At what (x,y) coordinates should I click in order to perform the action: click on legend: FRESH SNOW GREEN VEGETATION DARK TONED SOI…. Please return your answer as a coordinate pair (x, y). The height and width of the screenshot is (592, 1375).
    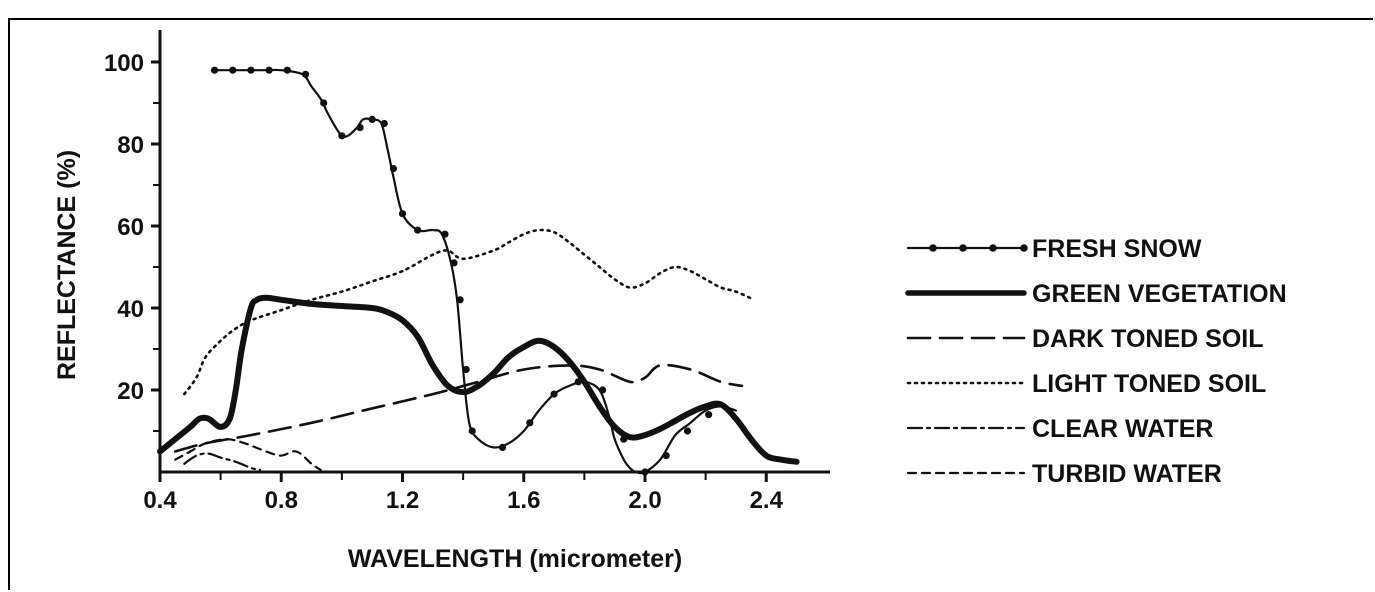
    Looking at the image, I should click on (1096, 361).